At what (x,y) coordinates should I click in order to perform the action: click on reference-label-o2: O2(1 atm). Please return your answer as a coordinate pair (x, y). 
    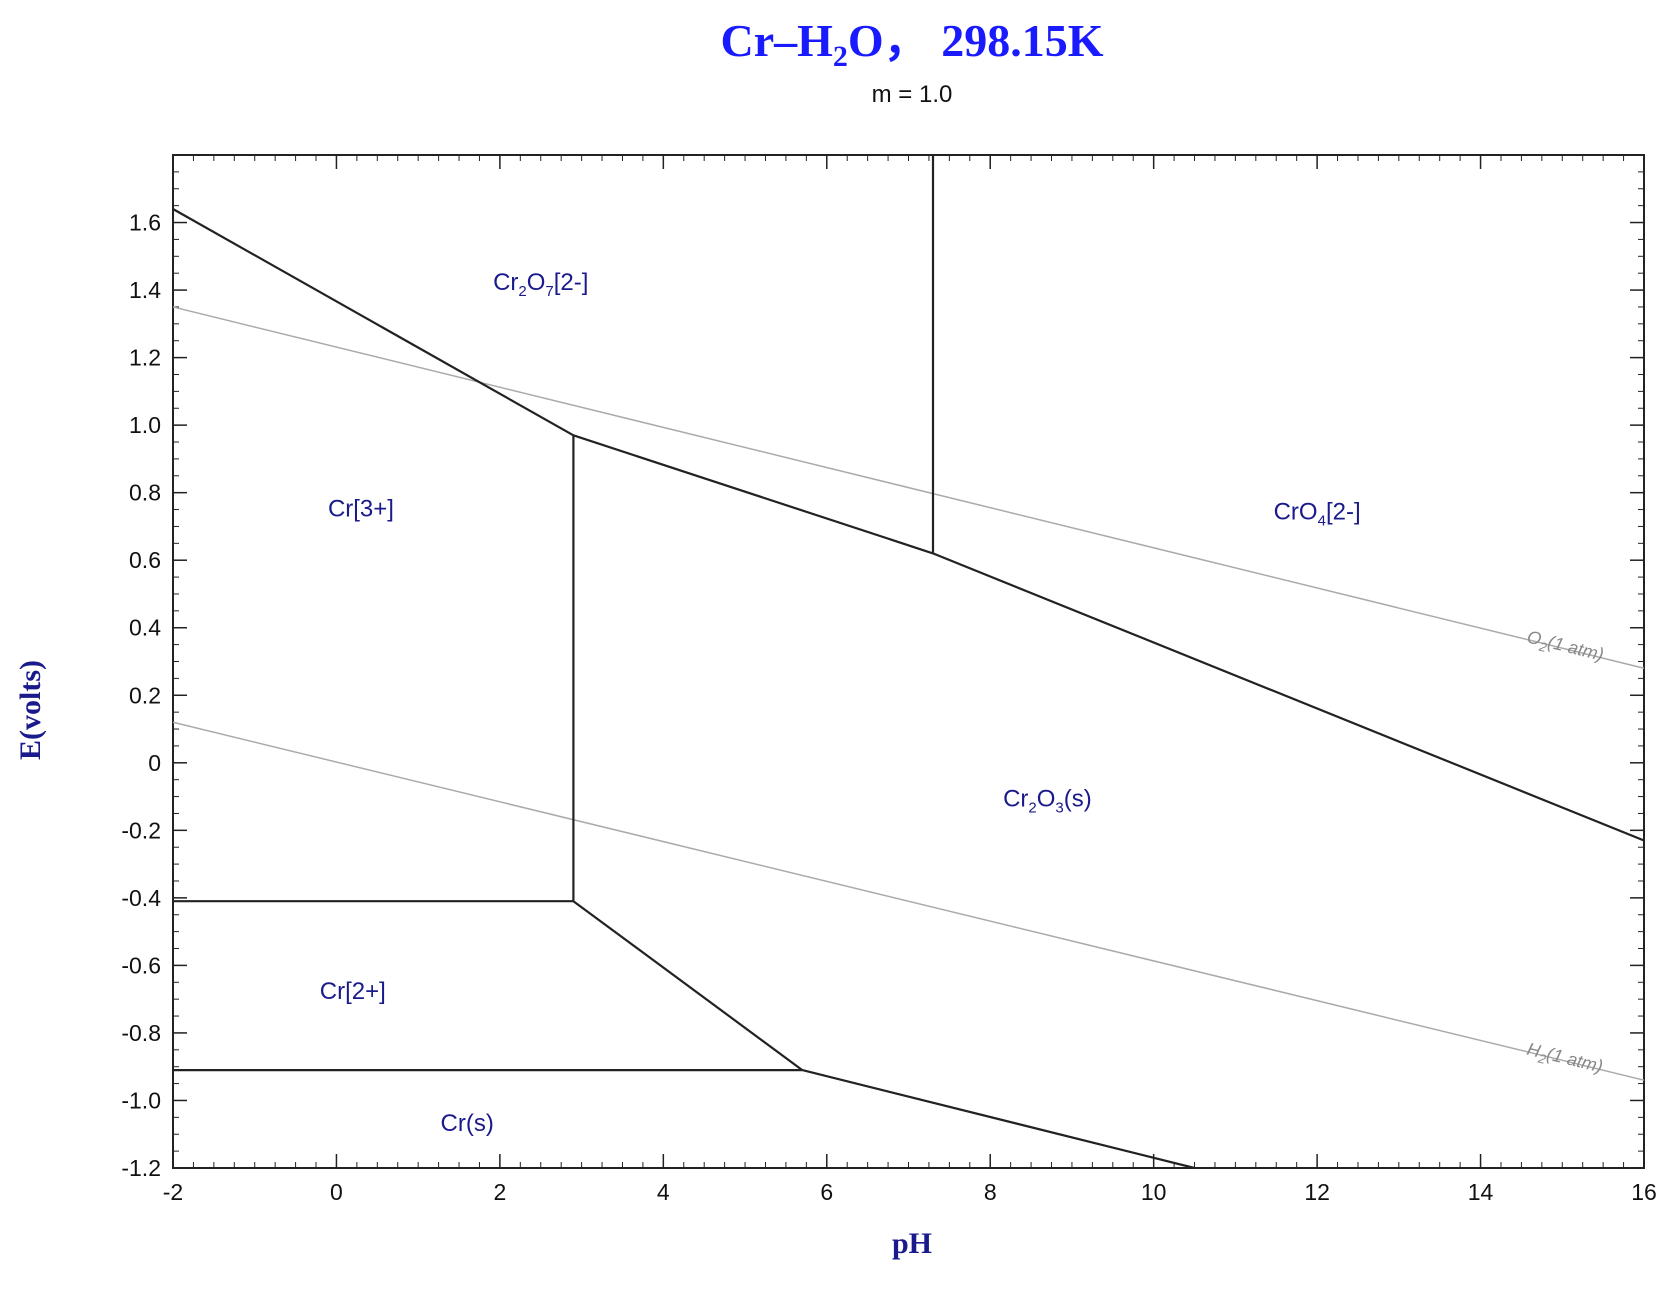
    Looking at the image, I should click on (1565, 648).